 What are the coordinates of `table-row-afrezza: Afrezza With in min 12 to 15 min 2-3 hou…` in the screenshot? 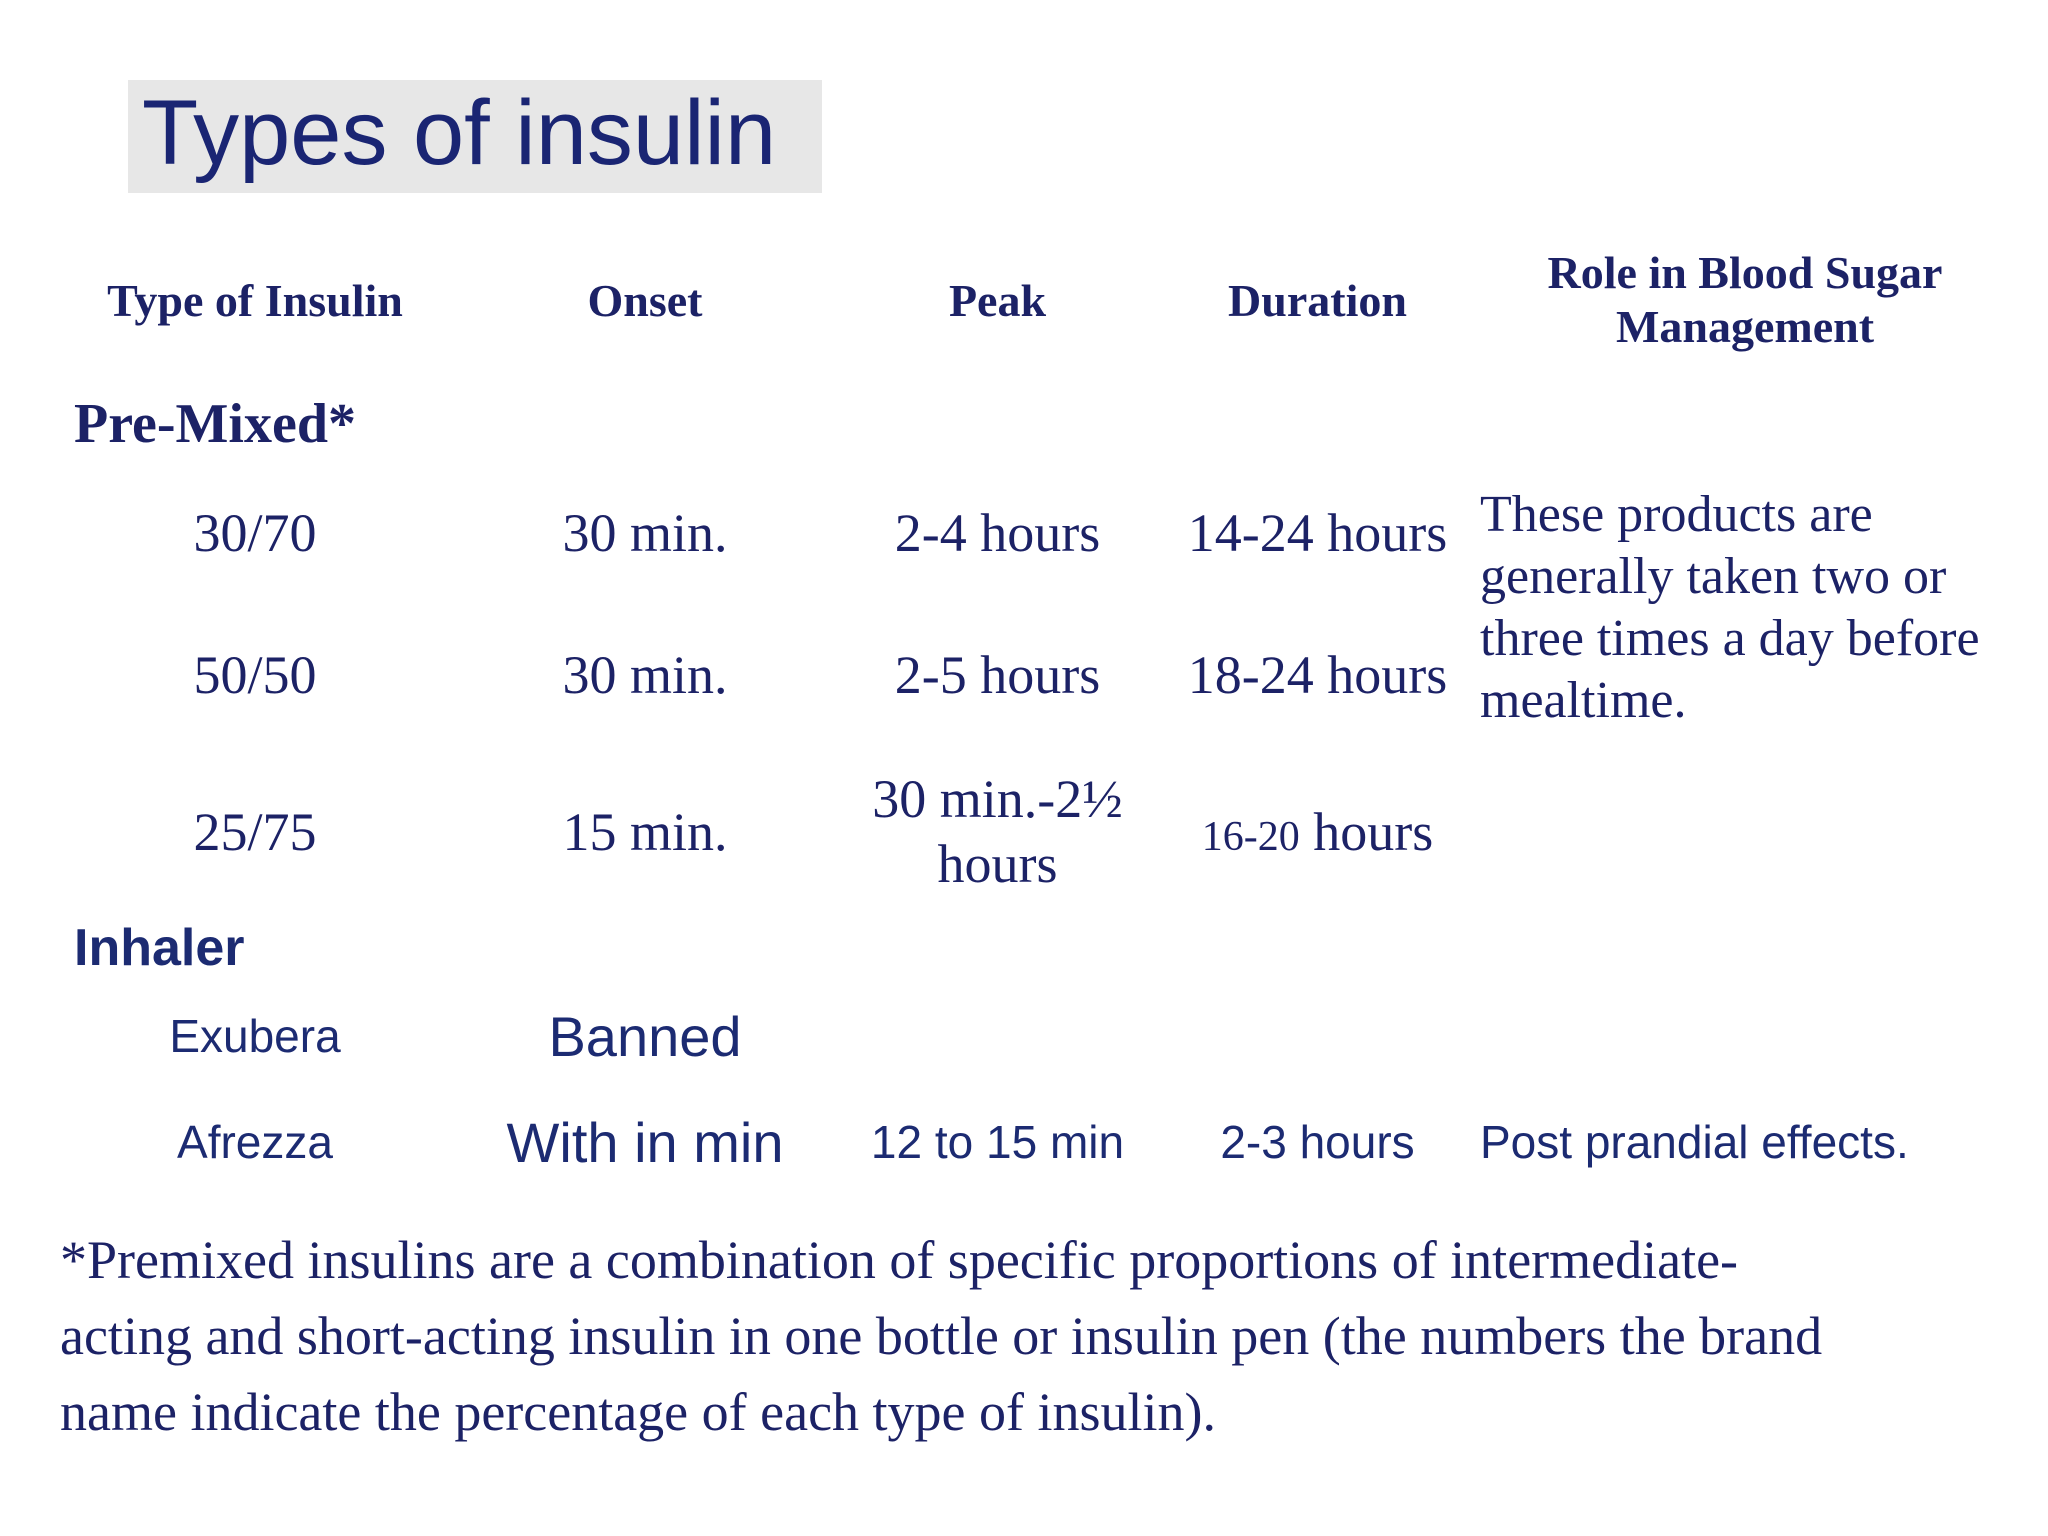 It's located at (1035, 1142).